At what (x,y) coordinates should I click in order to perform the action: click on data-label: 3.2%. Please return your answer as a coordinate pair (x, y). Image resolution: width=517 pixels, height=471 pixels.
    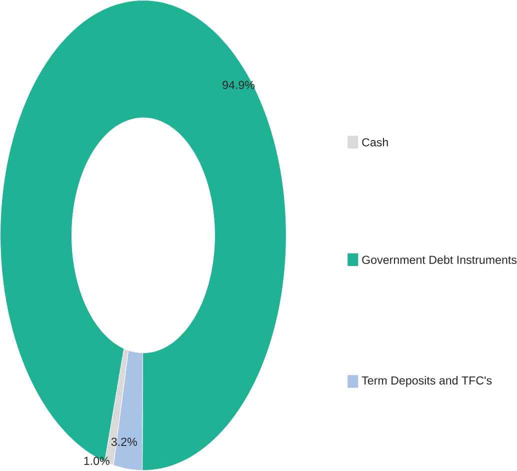
    Looking at the image, I should click on (124, 442).